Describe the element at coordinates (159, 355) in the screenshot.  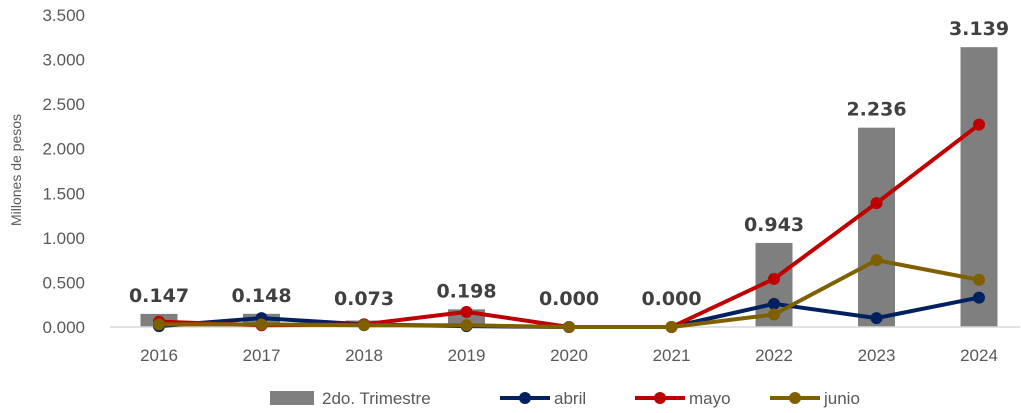
I see `x-tick-label: 2016` at that location.